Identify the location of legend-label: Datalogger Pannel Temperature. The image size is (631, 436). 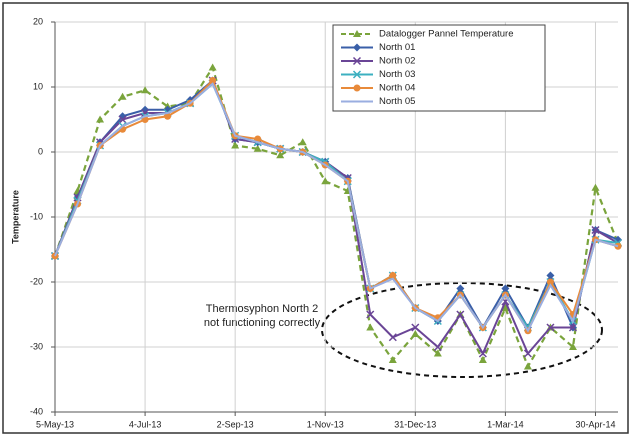
(446, 34).